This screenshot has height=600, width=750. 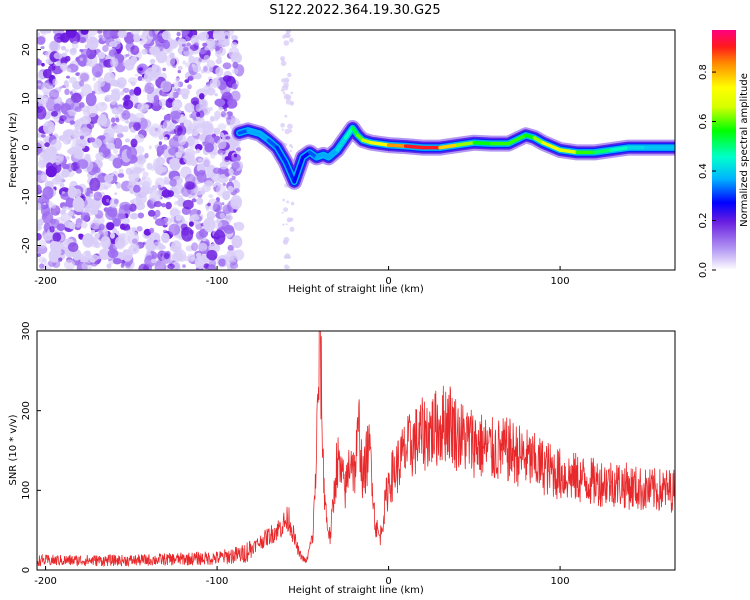 What do you see at coordinates (26, 490) in the screenshot?
I see `y-tick-label: 100` at bounding box center [26, 490].